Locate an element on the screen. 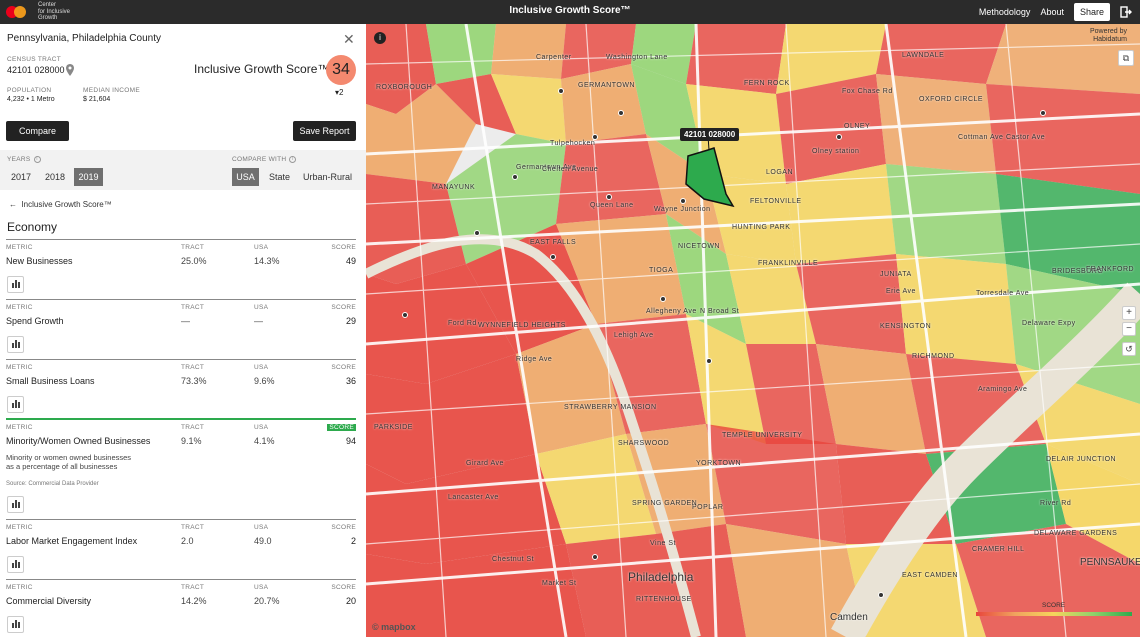  compare-state: State is located at coordinates (279, 177).